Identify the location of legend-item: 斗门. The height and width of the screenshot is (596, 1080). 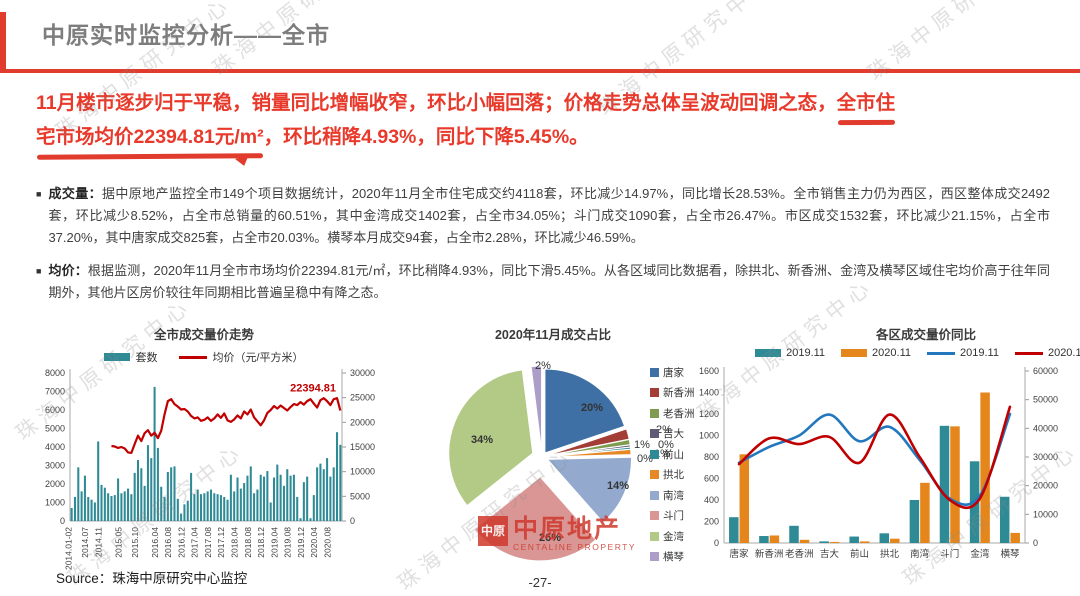
(672, 516).